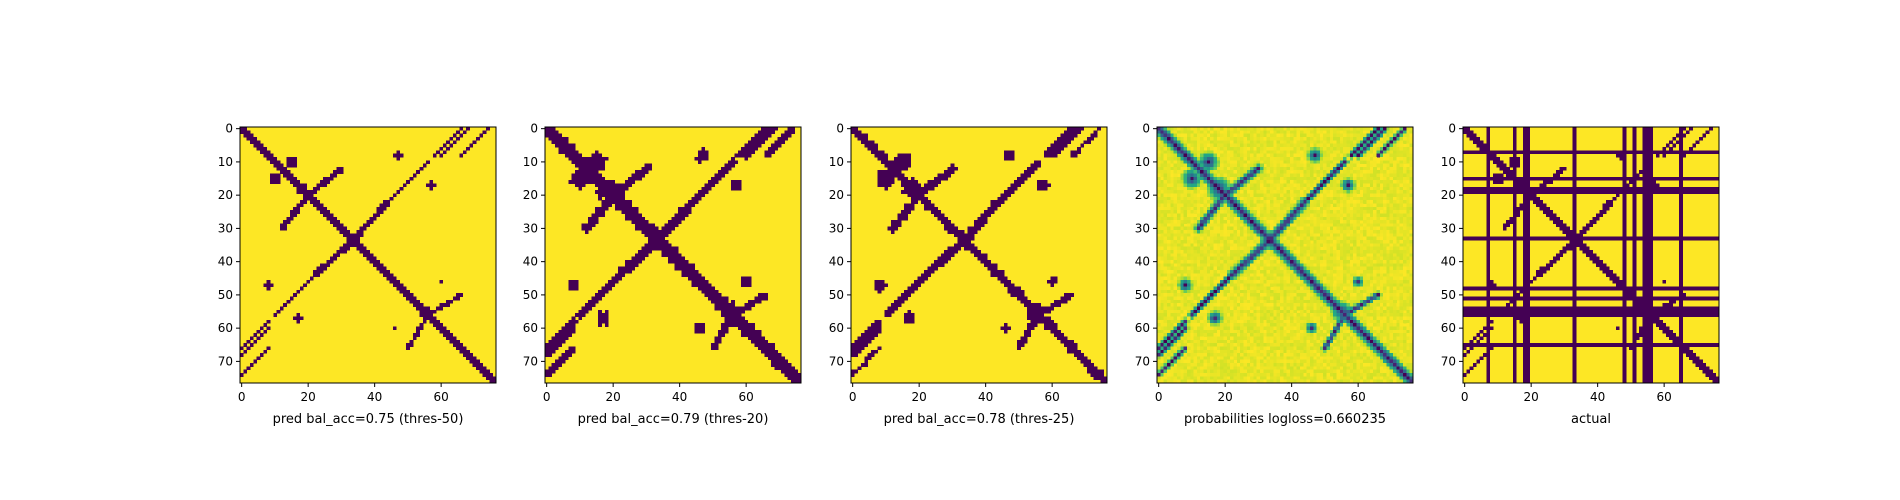 This screenshot has width=1900, height=500. Describe the element at coordinates (836, 328) in the screenshot. I see `y-tick-label: 60` at that location.